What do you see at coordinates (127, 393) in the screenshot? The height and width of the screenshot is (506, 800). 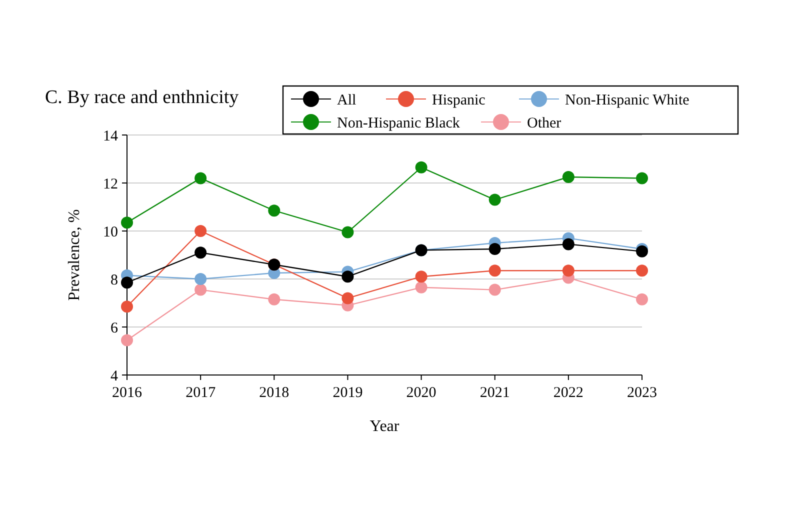 I see `x-tick-label: 2016` at bounding box center [127, 393].